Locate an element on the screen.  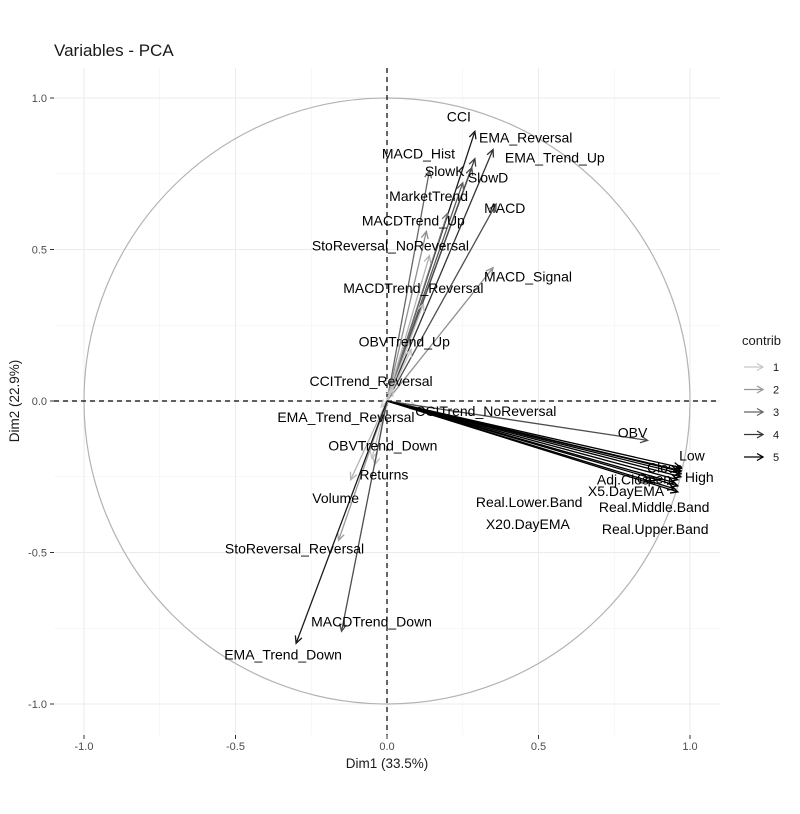
label-macd: MACD is located at coordinates (504, 208).